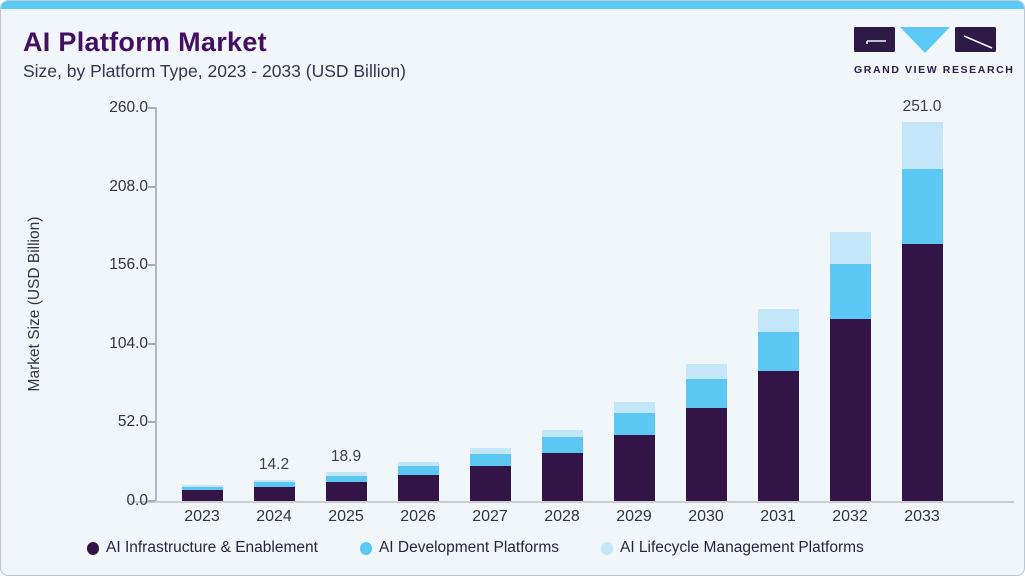 This screenshot has height=576, width=1025. What do you see at coordinates (741, 547) in the screenshot?
I see `legend-label: AI Lifecycle Management Platforms` at bounding box center [741, 547].